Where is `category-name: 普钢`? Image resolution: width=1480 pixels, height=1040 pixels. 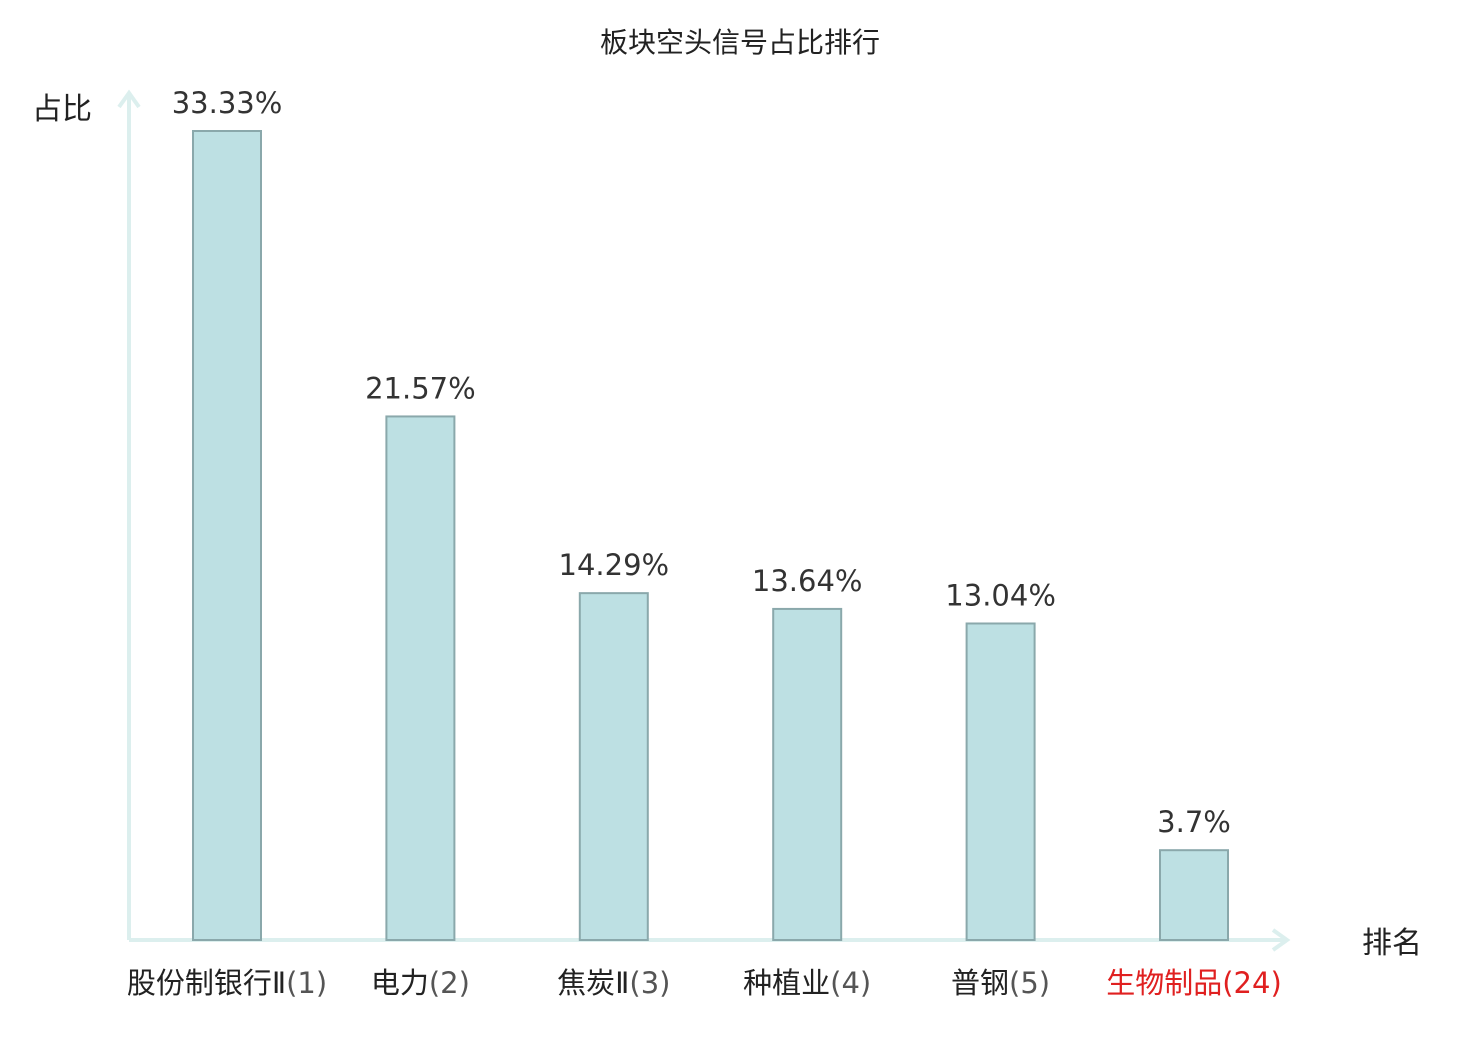 category-name: 普钢 is located at coordinates (980, 983).